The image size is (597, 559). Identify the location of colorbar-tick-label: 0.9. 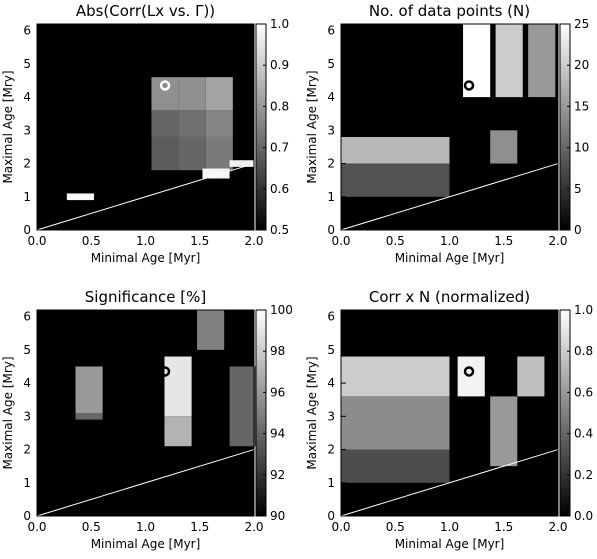
(279, 65).